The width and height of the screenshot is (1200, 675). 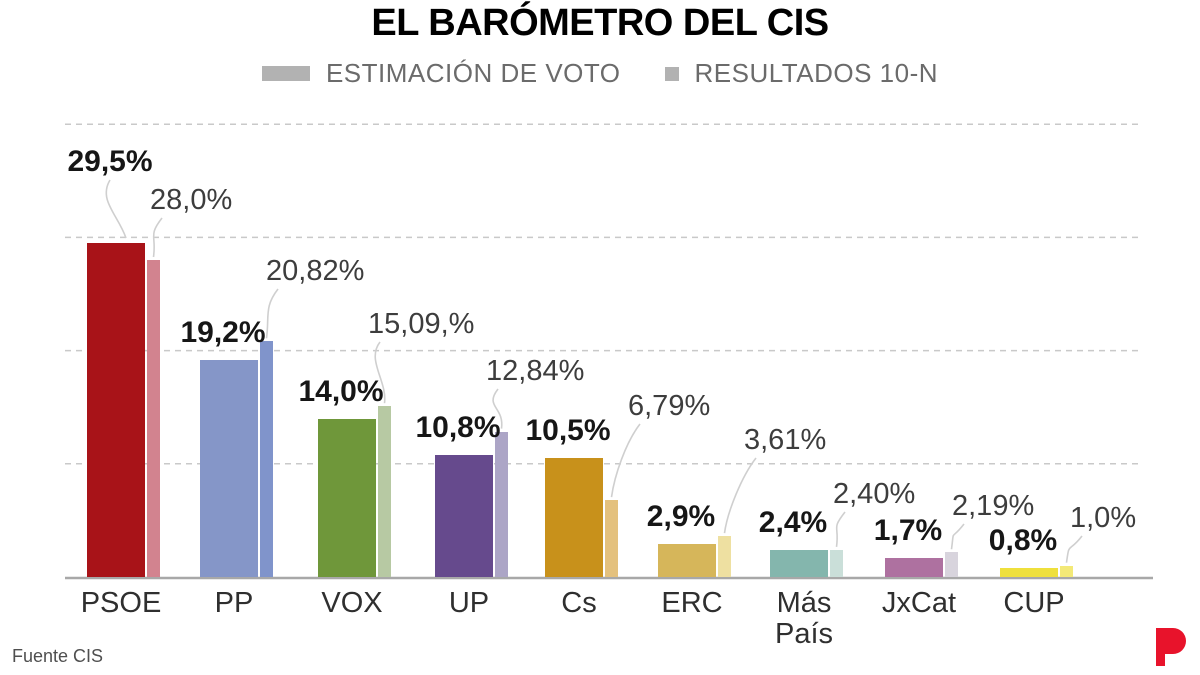 I want to click on axis-label-JxCat: JxCat, so click(x=919, y=603).